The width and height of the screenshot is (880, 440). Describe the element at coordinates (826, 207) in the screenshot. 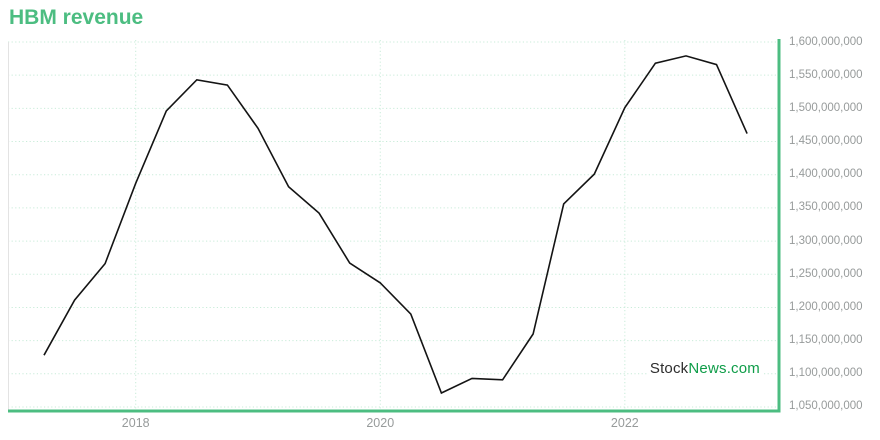

I see `y-tick-label: 1,350,000,000` at that location.